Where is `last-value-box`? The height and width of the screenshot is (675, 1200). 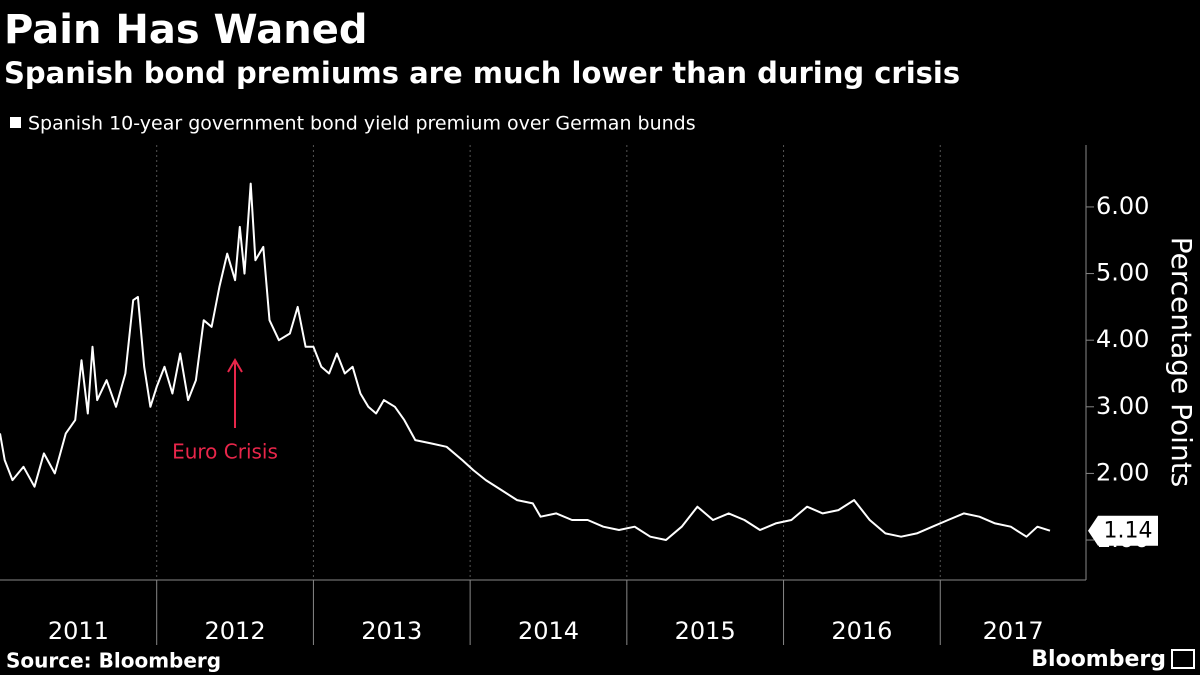 last-value-box is located at coordinates (1123, 530).